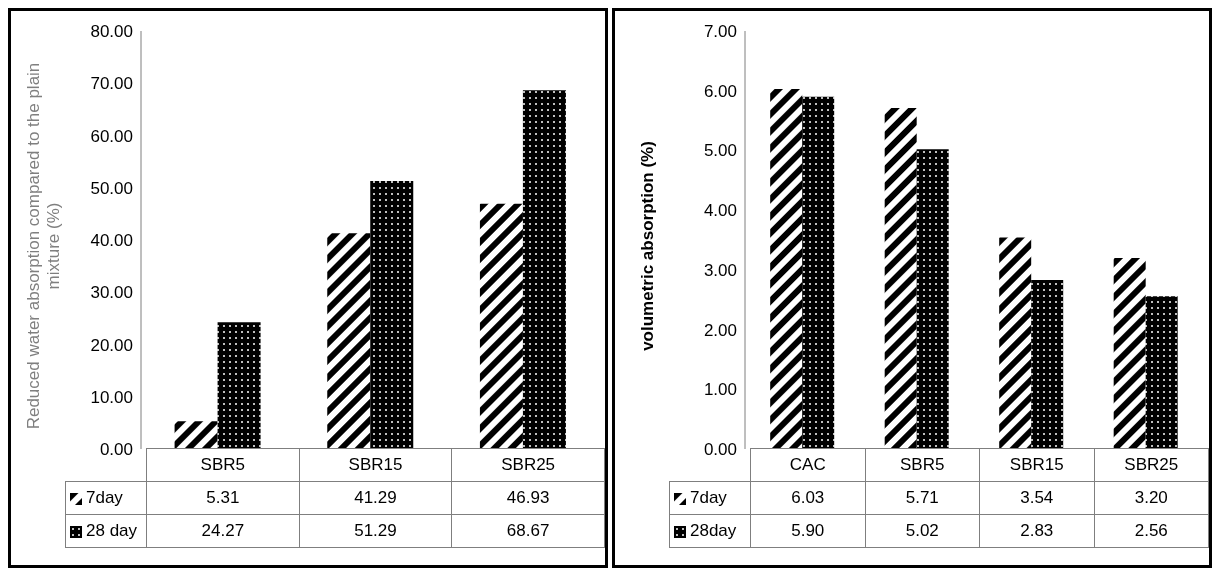 The image size is (1222, 580). What do you see at coordinates (111, 32) in the screenshot?
I see `y-tick-label: 80.00` at bounding box center [111, 32].